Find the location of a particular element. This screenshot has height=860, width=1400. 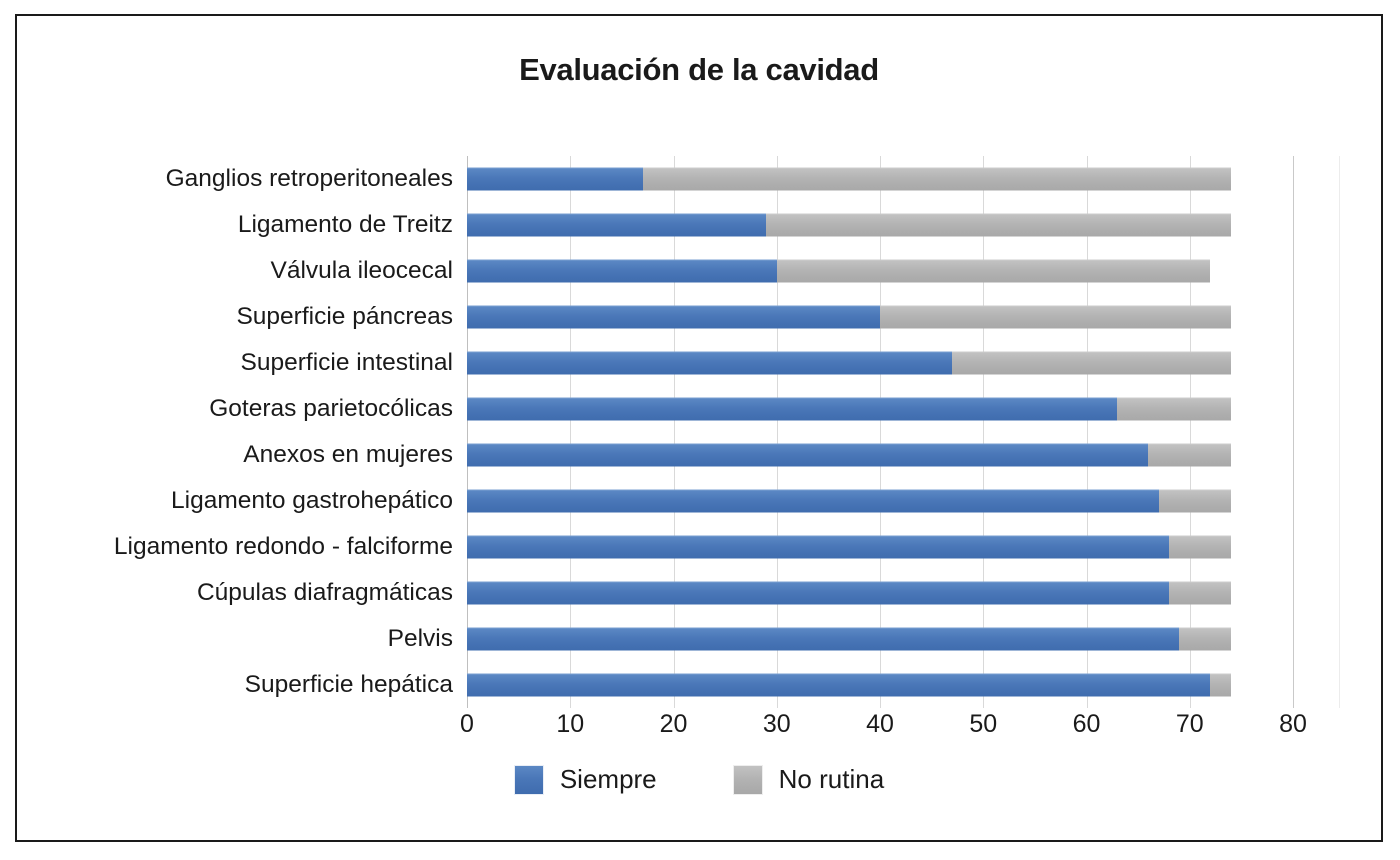

x-tick-label-50: 50 is located at coordinates (983, 724).